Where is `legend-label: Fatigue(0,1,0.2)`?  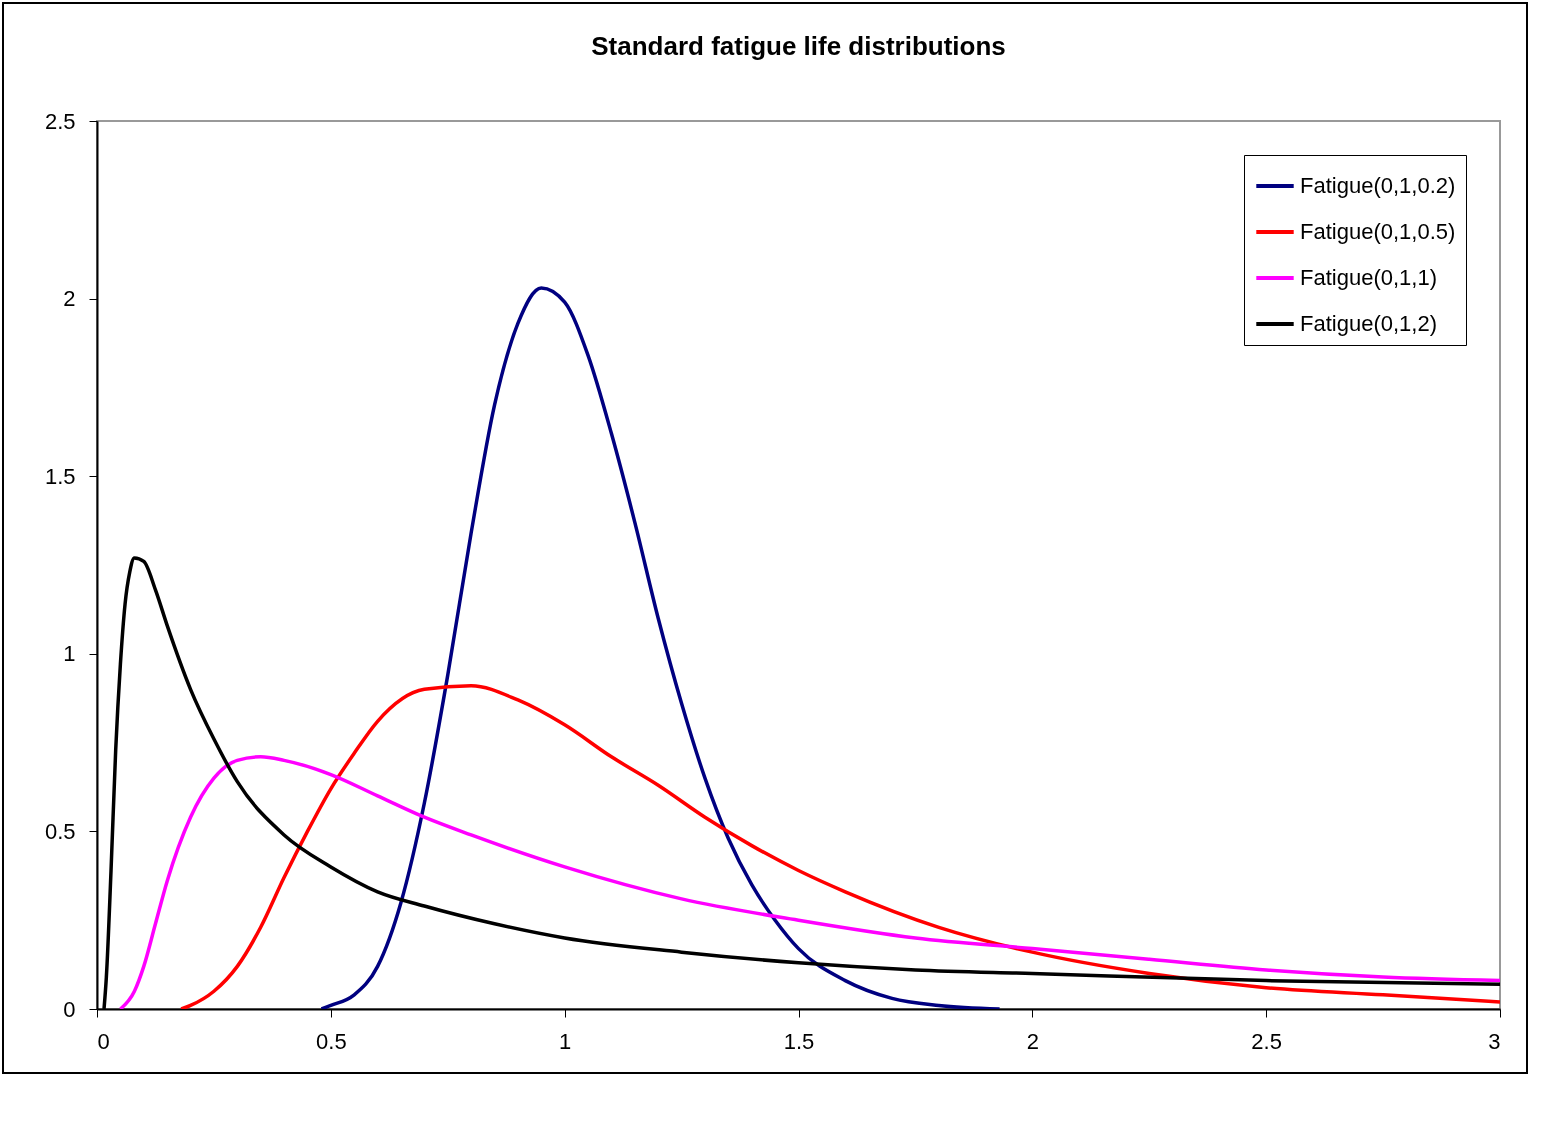 legend-label: Fatigue(0,1,0.2) is located at coordinates (1378, 185).